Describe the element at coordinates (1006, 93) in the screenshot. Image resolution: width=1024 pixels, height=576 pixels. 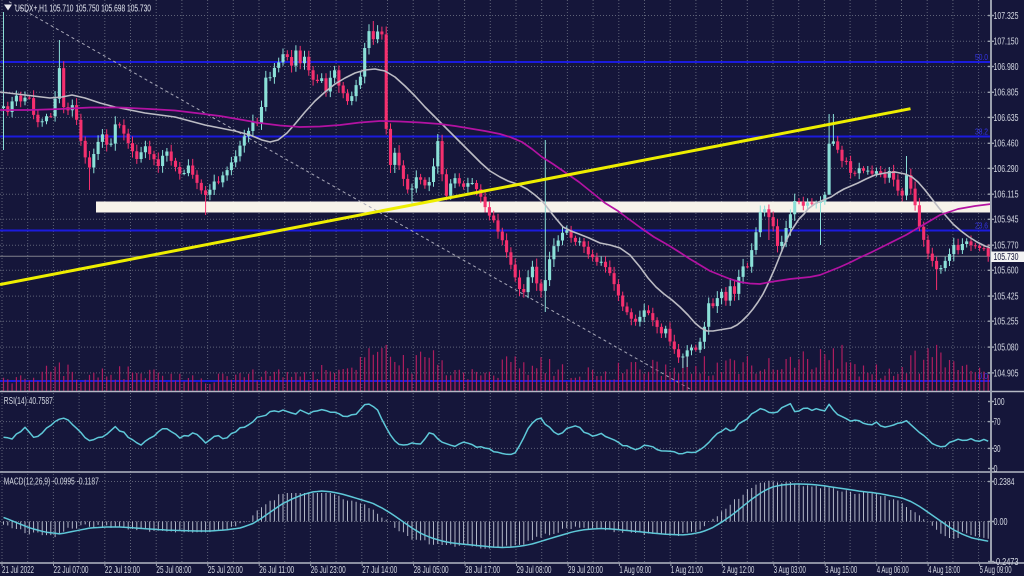
I see `svg-text: 106.805` at that location.